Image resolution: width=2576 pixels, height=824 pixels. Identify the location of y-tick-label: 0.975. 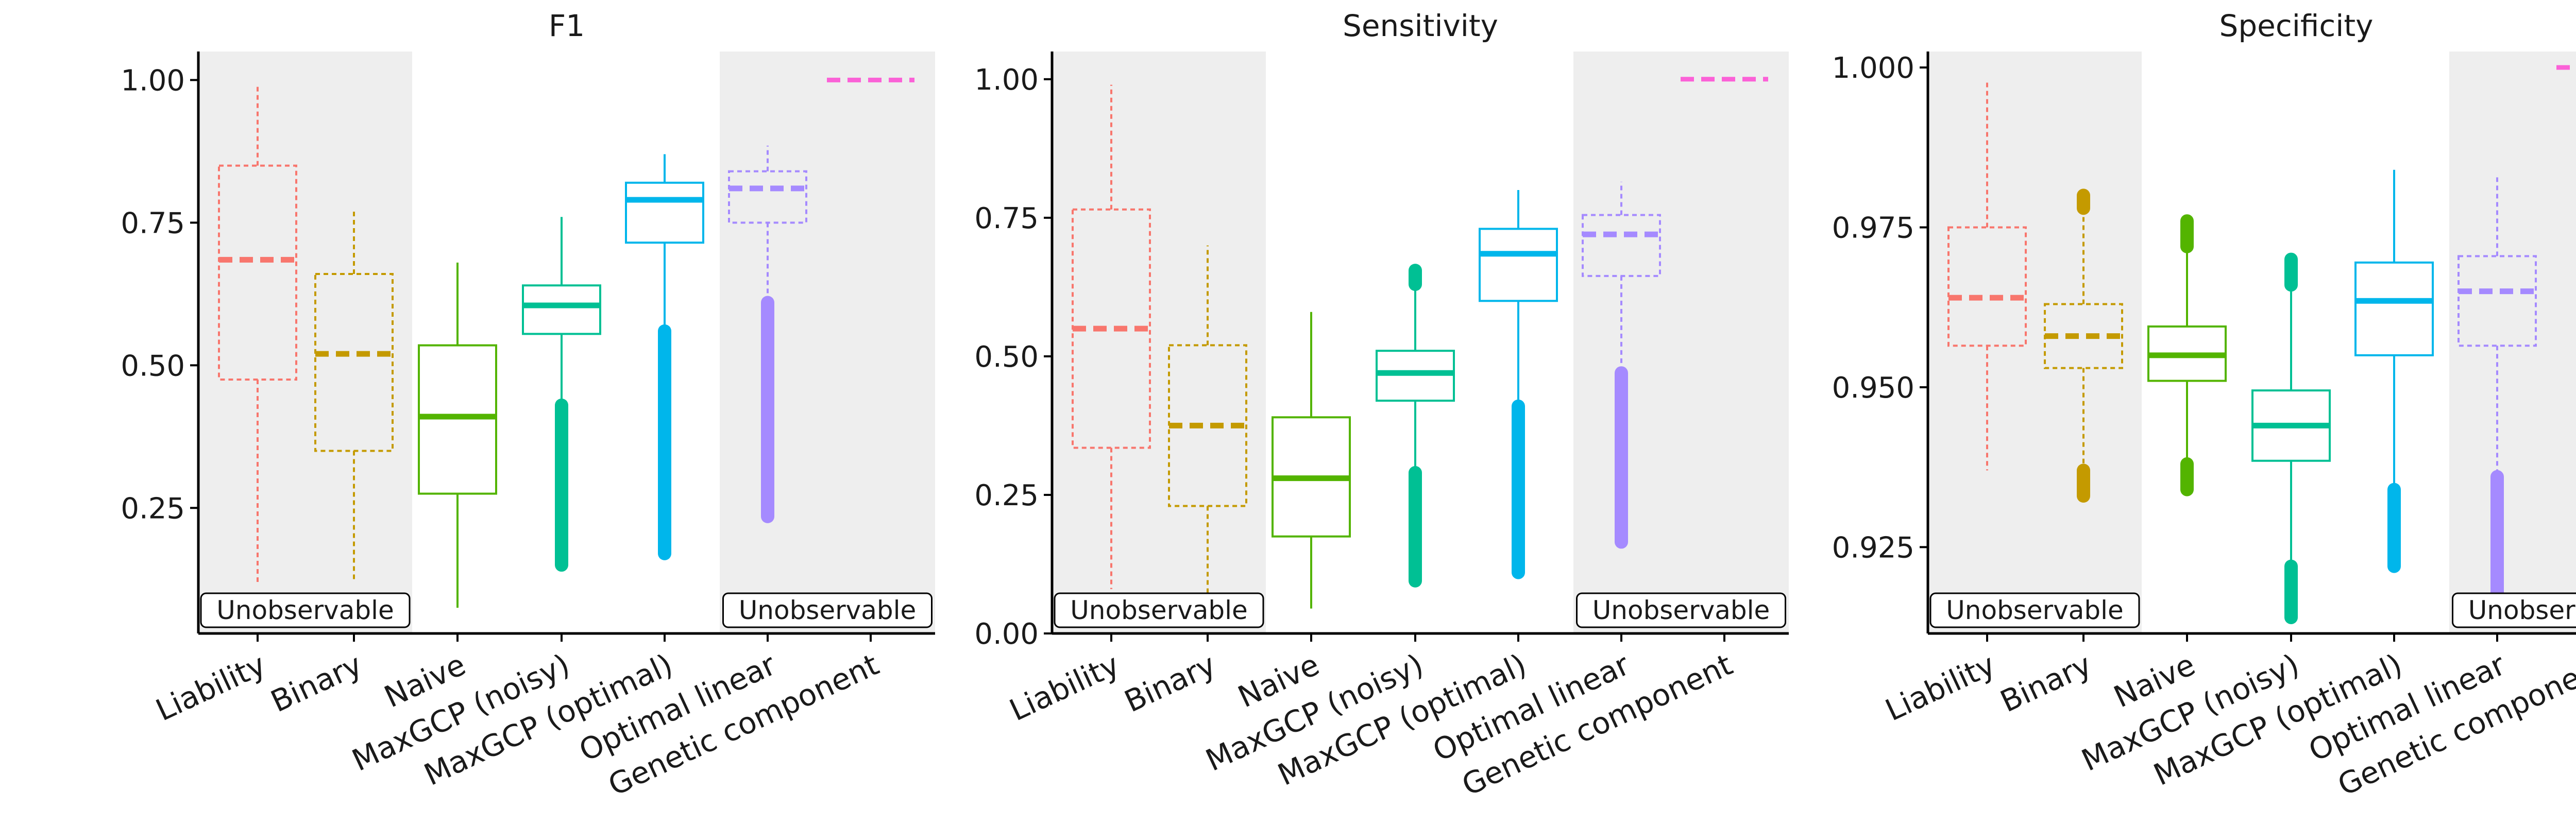
(1873, 228).